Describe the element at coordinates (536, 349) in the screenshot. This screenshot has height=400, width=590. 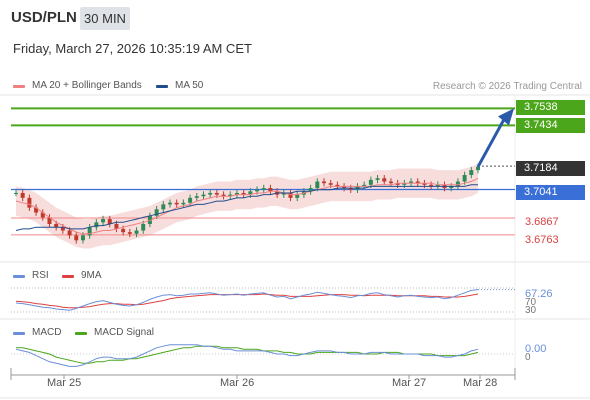
I see `macd-value-label: 0.00` at that location.